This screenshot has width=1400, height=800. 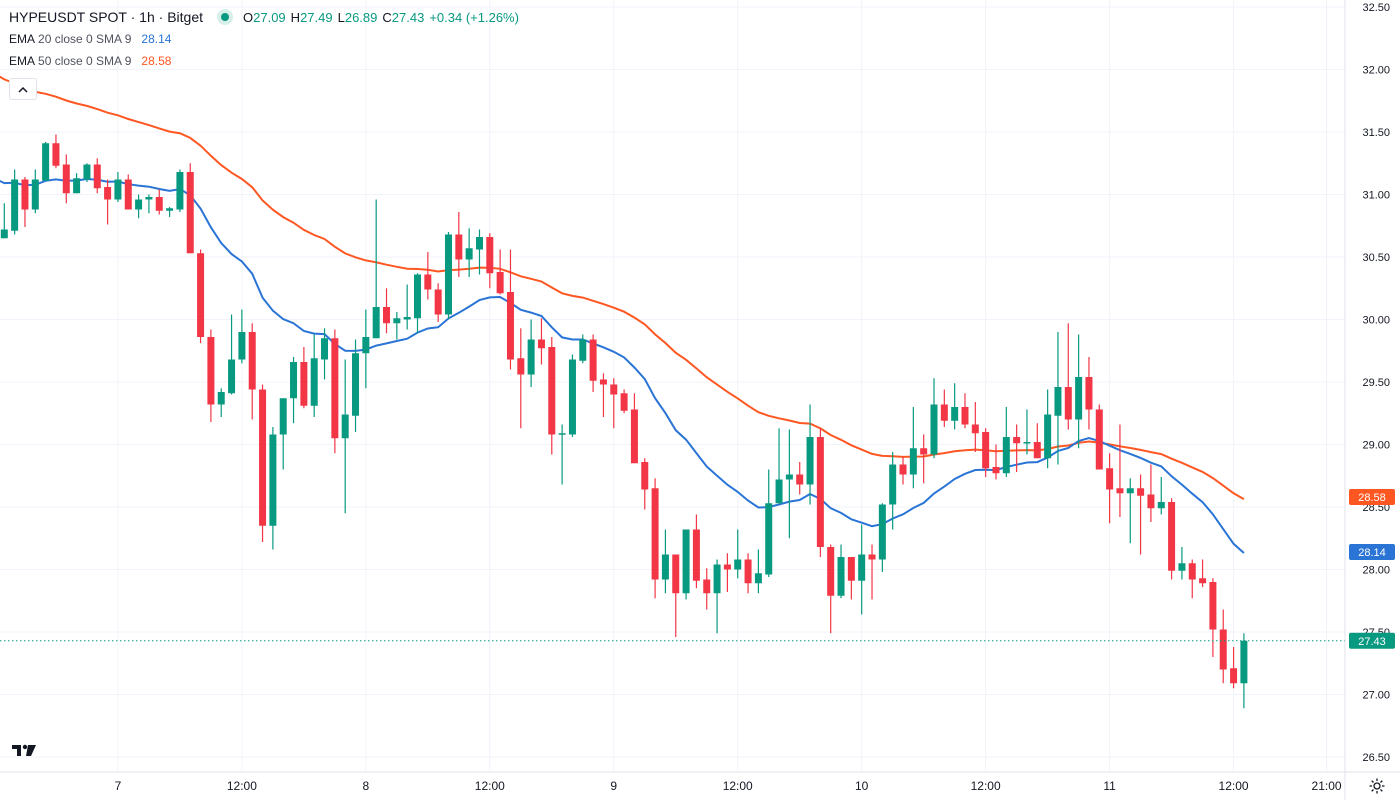 What do you see at coordinates (23, 89) in the screenshot?
I see `collapse-legend-button` at bounding box center [23, 89].